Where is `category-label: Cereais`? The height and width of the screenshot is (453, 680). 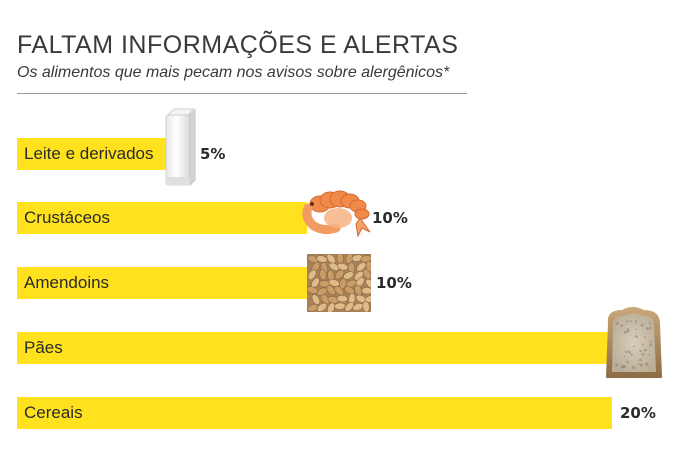
category-label: Cereais is located at coordinates (53, 412).